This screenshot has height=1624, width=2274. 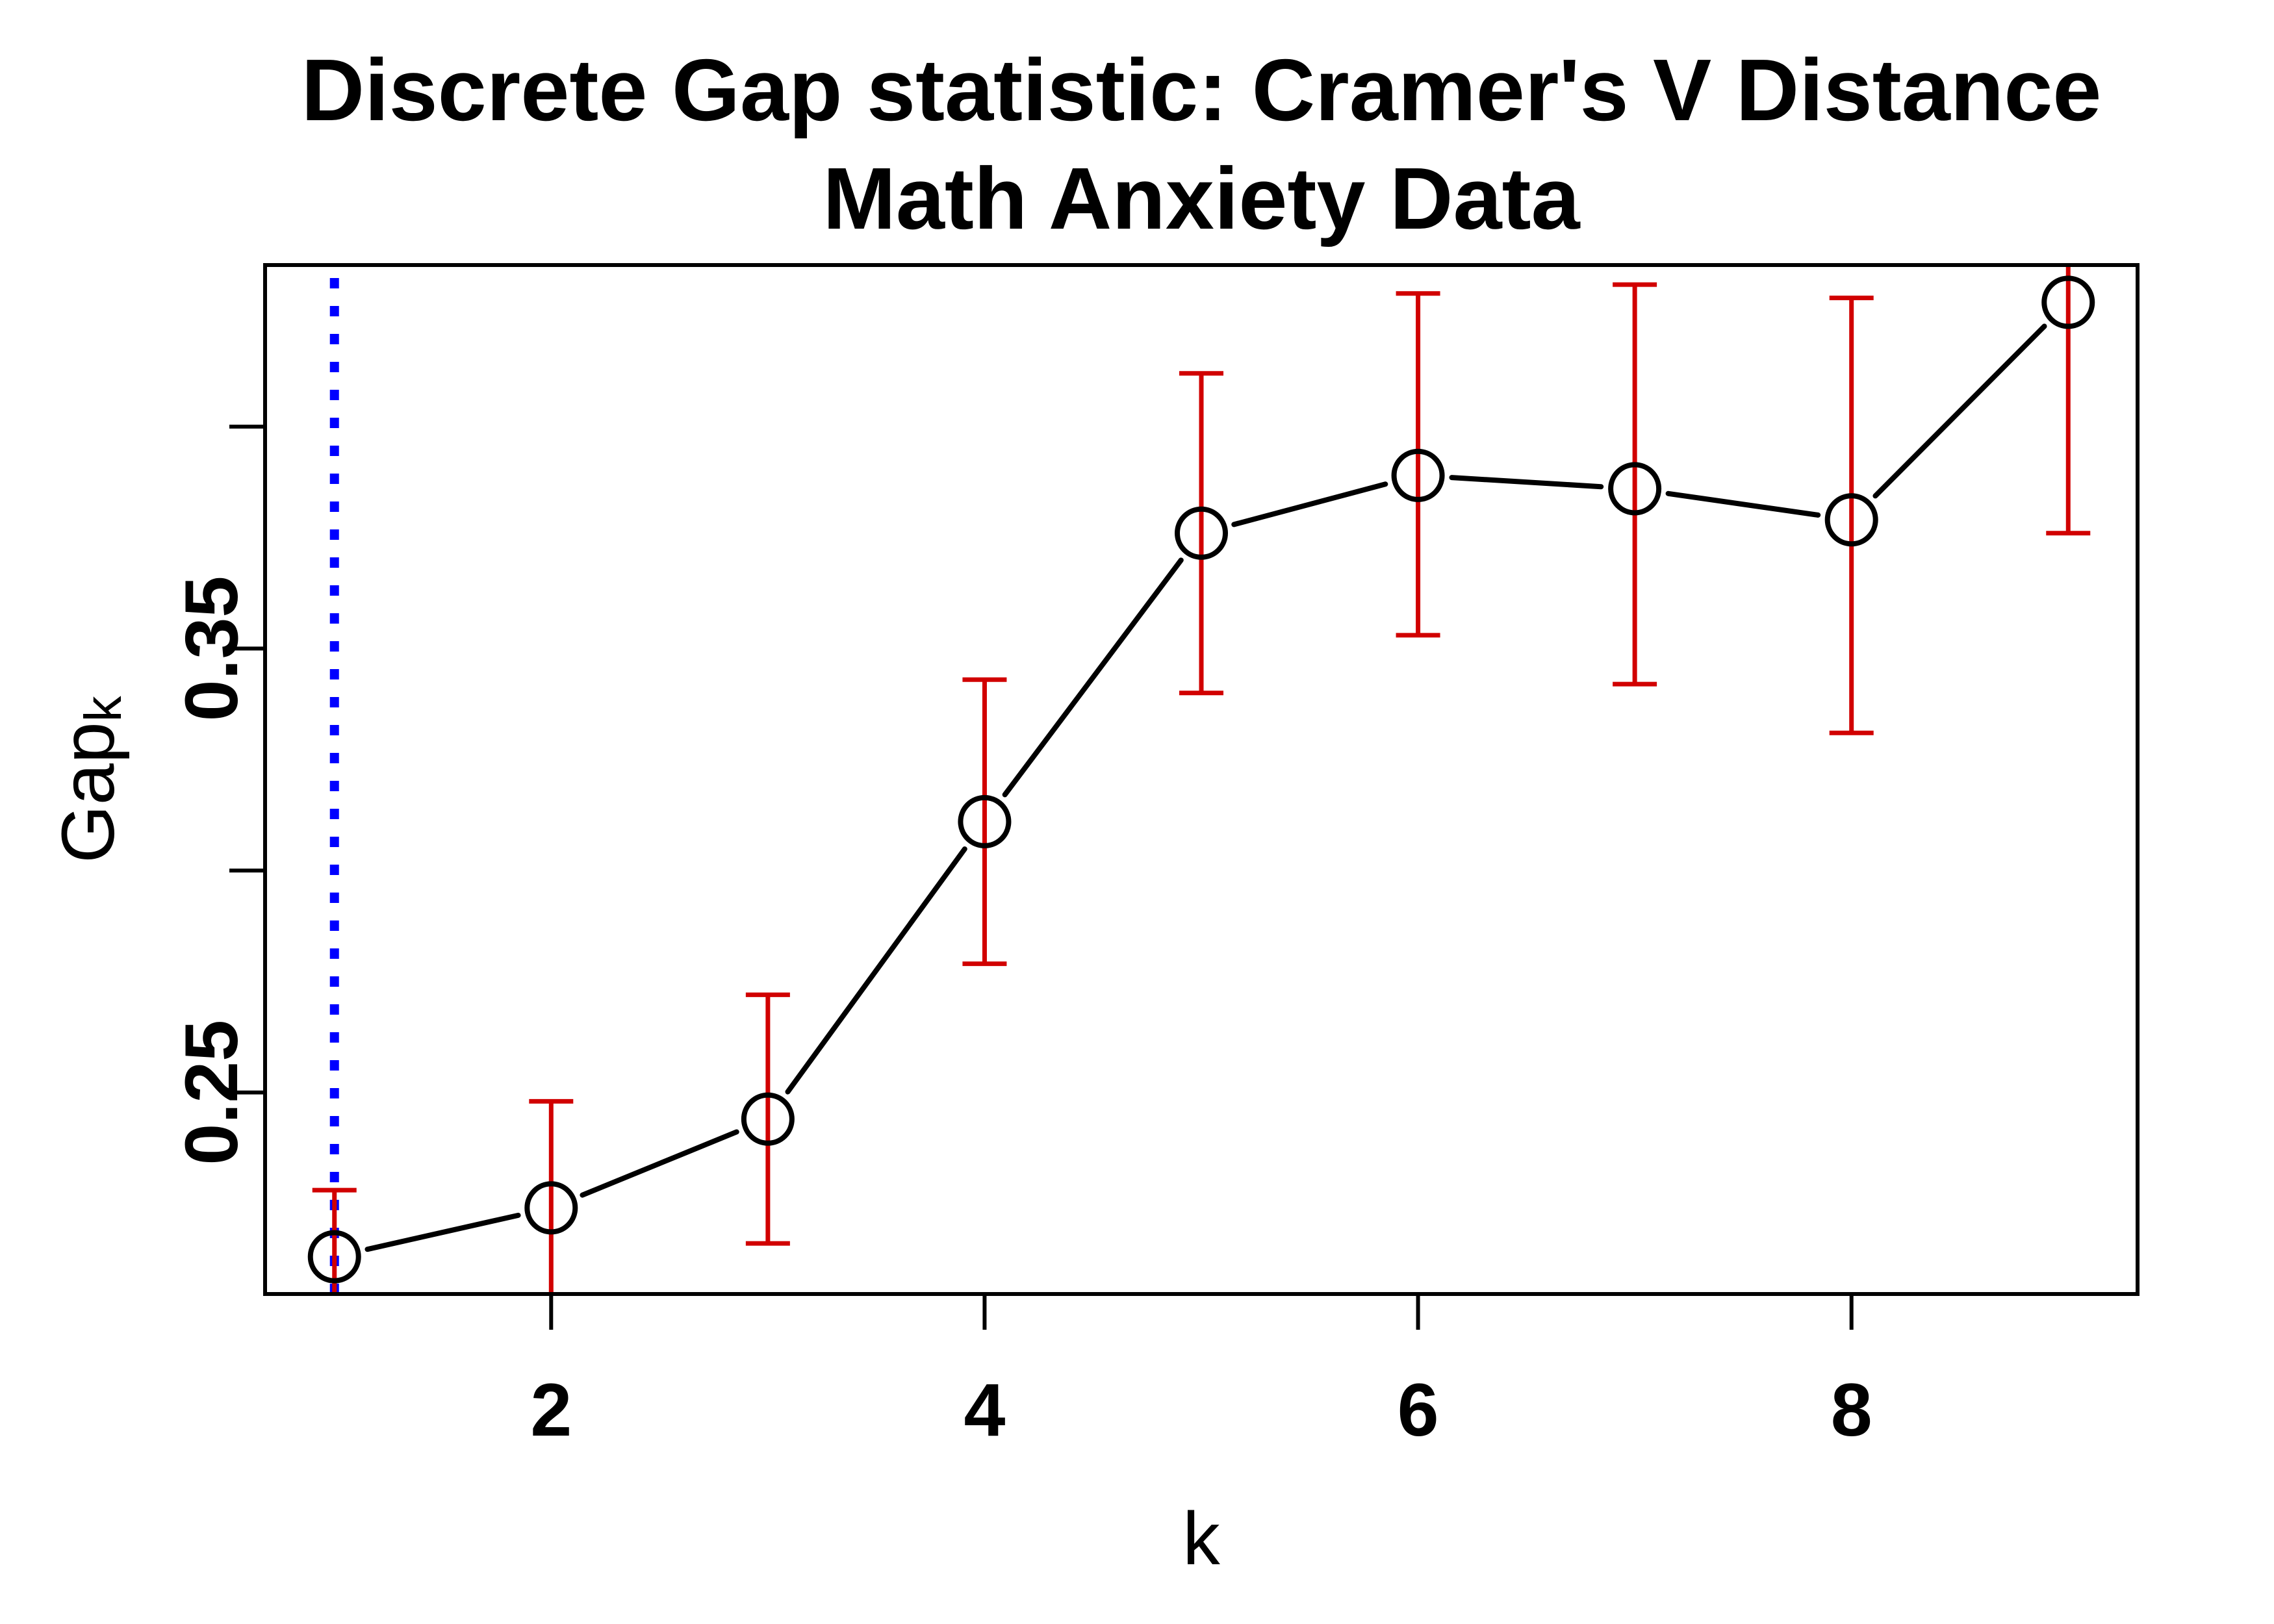 What do you see at coordinates (1418, 475) in the screenshot?
I see `data-point-k6` at bounding box center [1418, 475].